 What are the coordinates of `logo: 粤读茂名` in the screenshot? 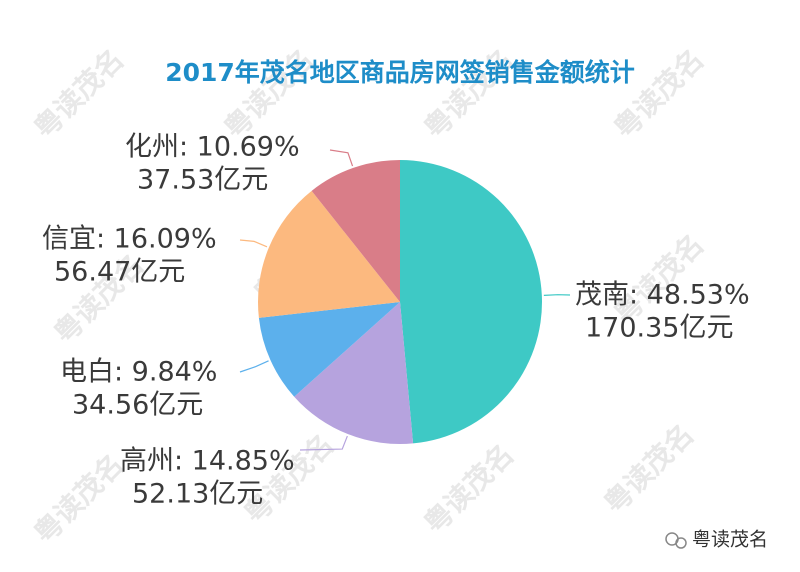 It's located at (716, 540).